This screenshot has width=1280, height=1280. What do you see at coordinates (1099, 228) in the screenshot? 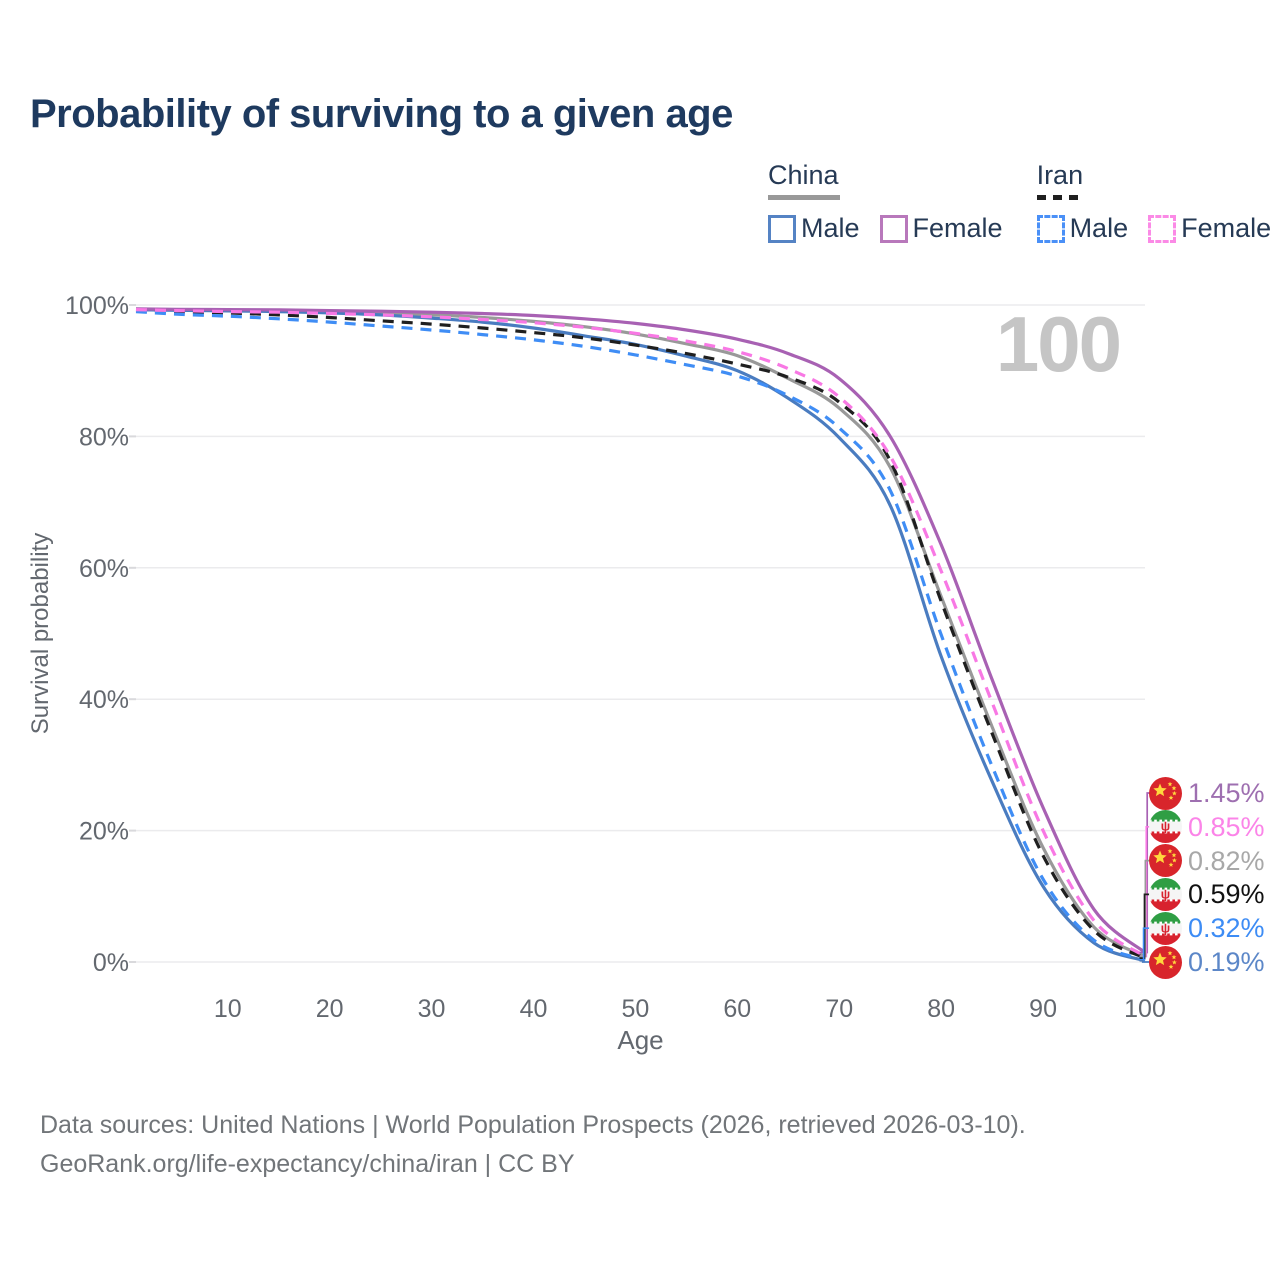
I see `legend-iran-male-label: Male` at bounding box center [1099, 228].